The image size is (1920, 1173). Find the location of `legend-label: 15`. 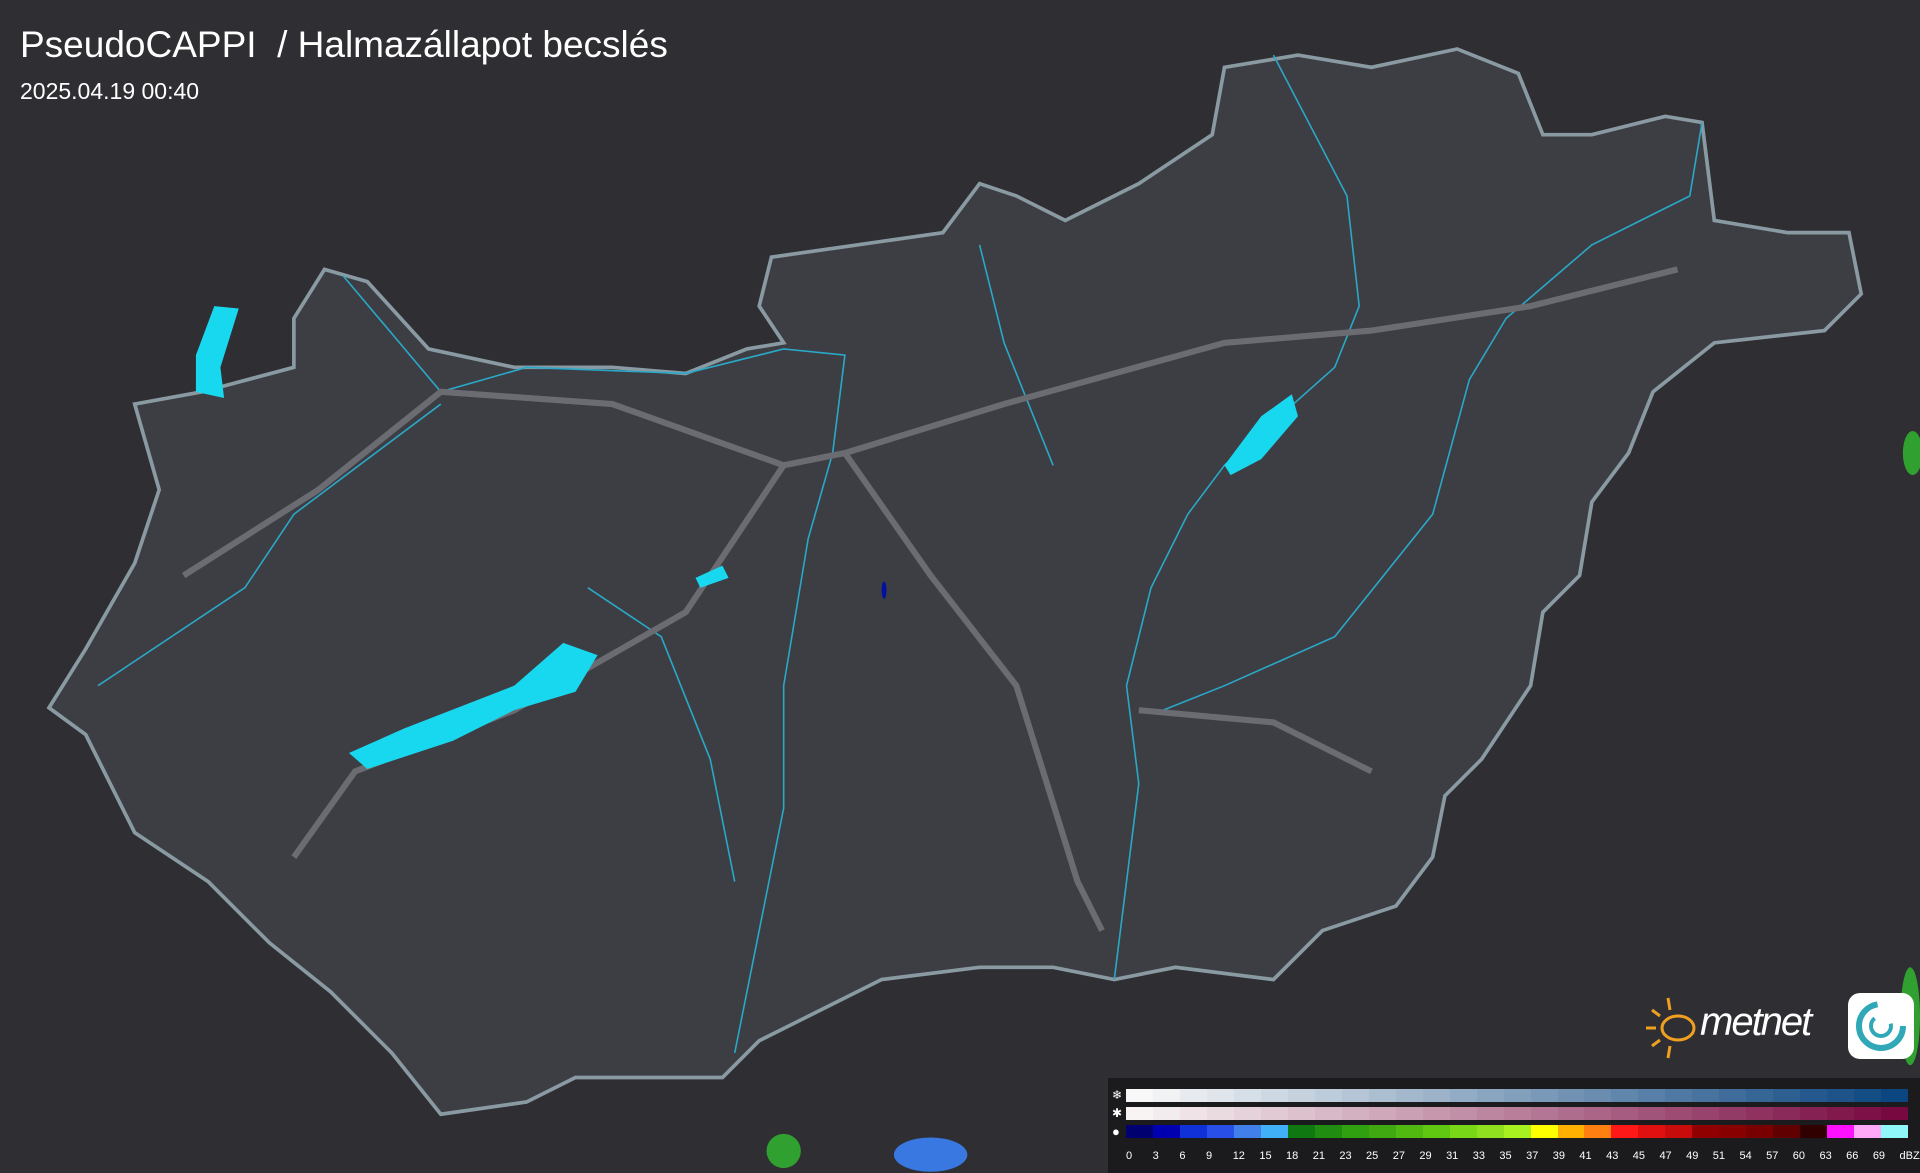

legend-label: 15 is located at coordinates (1265, 1156).